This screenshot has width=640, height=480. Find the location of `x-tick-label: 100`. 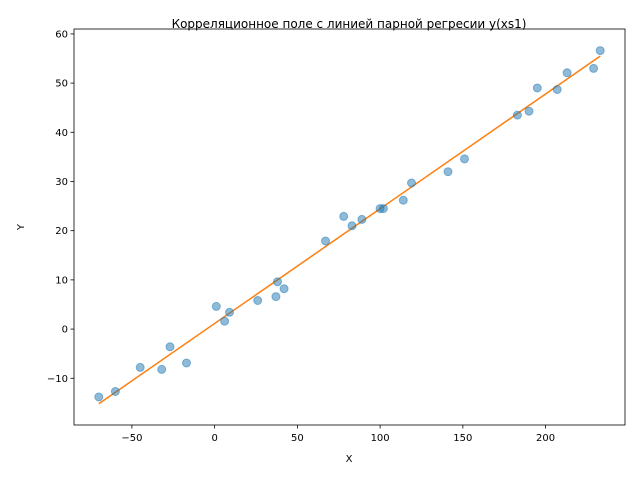

x-tick-label: 100 is located at coordinates (380, 438).